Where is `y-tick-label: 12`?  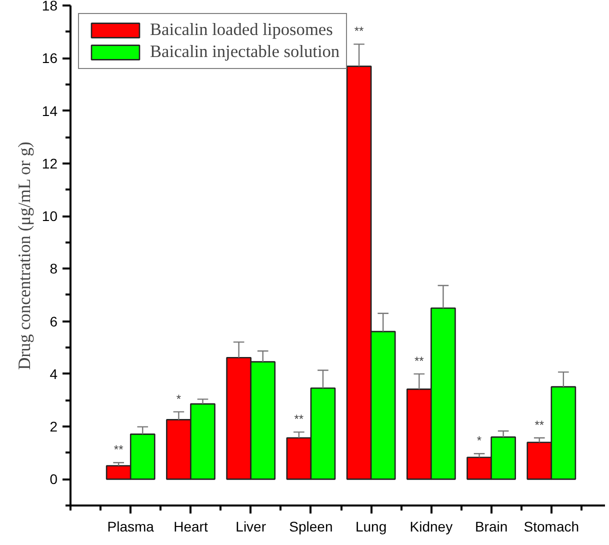 y-tick-label: 12 is located at coordinates (50, 163).